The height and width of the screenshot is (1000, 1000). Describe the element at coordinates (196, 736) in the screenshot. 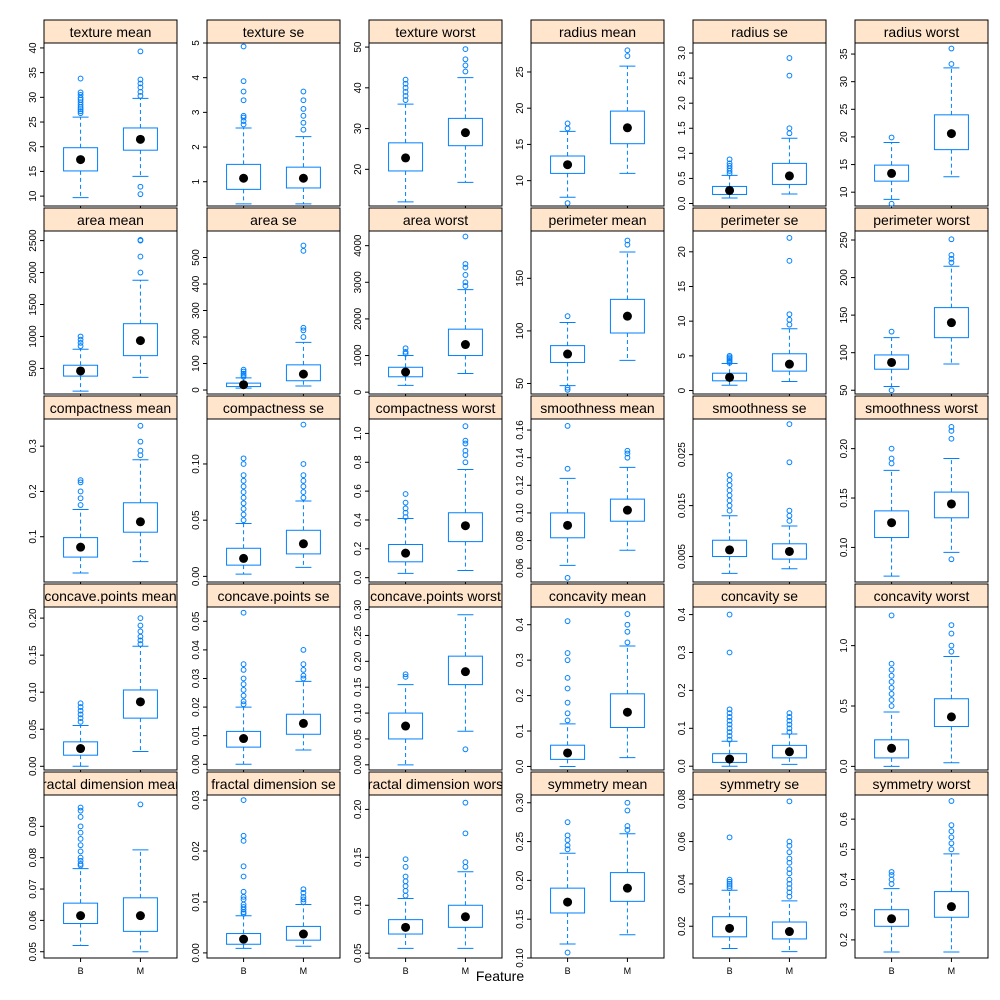

I see `y-tick-label: 0.01` at that location.